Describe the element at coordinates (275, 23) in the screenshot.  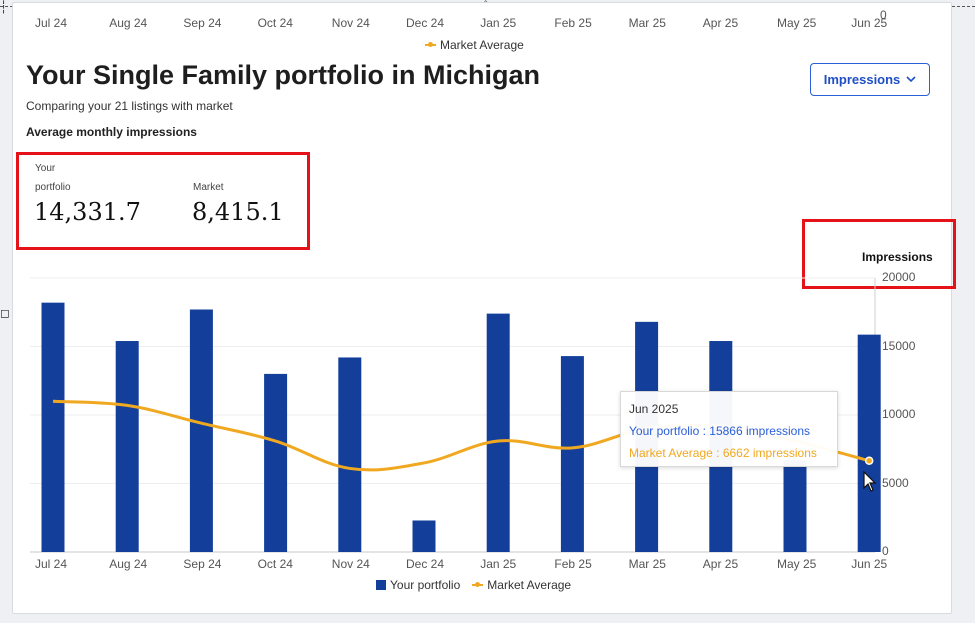
I see `top-axis-month-label: Oct 24` at that location.